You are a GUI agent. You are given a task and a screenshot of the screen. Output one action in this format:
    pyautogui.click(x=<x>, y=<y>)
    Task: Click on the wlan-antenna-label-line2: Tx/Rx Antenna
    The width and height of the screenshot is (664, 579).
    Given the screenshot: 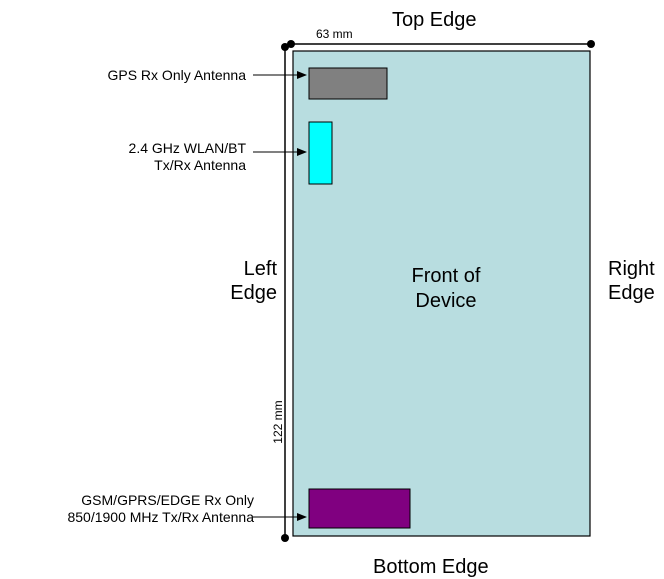 What is the action you would take?
    pyautogui.click(x=200, y=165)
    